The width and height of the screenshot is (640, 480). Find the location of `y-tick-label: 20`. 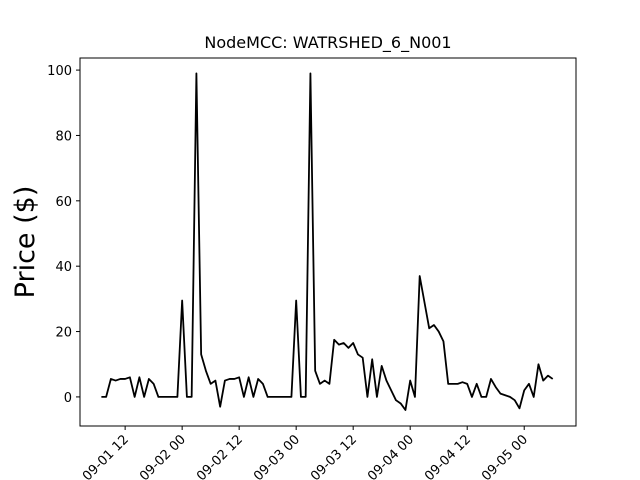

y-tick-label: 20 is located at coordinates (63, 333).